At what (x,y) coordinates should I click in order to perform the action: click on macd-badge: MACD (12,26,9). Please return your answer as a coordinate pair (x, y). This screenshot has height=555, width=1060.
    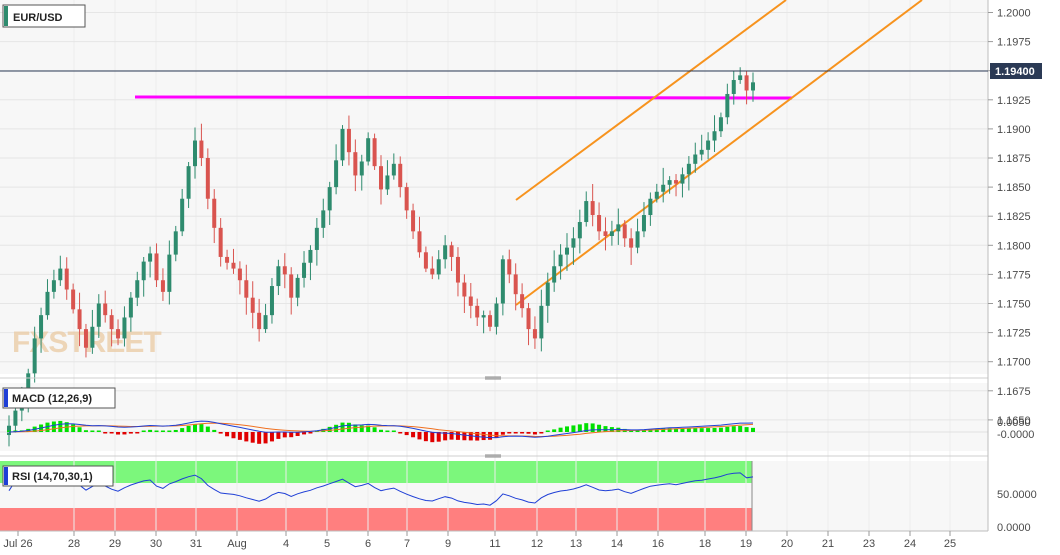
    Looking at the image, I should click on (59, 398).